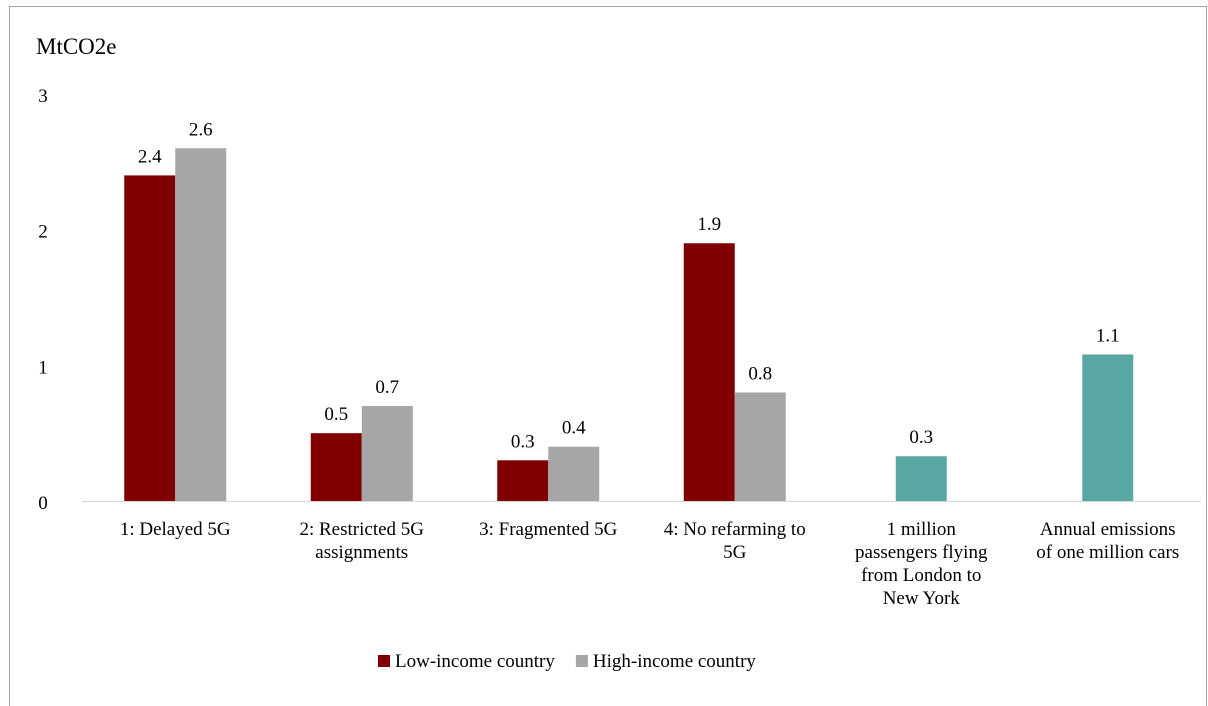 Image resolution: width=1208 pixels, height=706 pixels. I want to click on x-category-label-line: assignments, so click(361, 552).